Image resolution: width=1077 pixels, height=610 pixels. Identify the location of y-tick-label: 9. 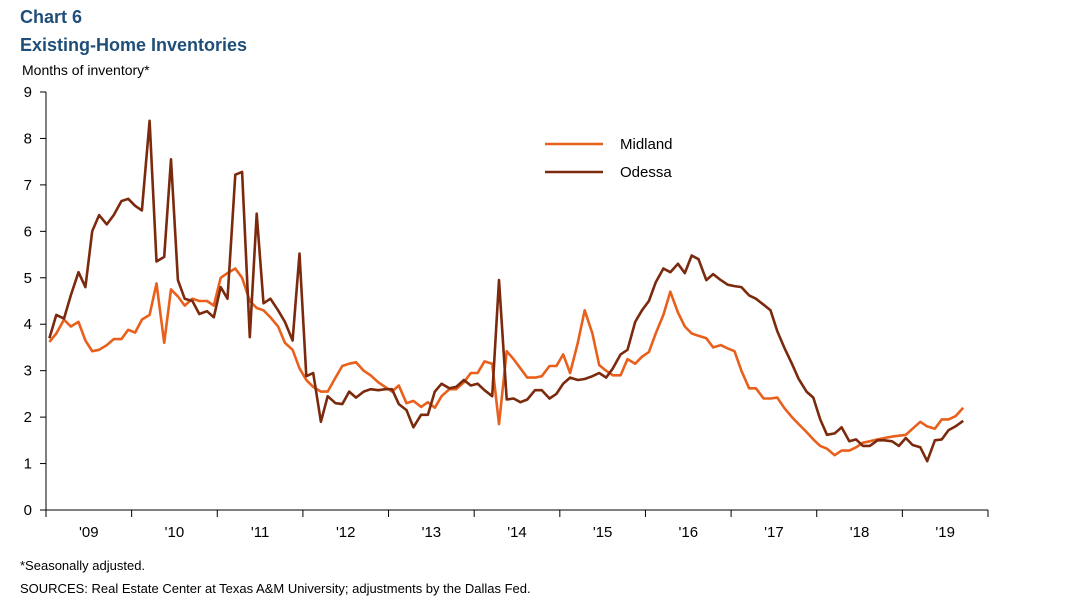
(28, 92).